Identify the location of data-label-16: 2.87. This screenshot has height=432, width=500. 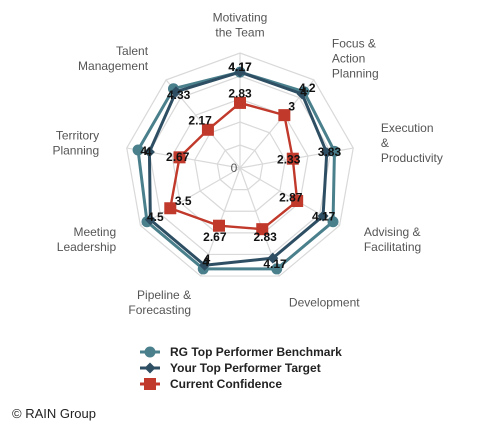
(291, 197).